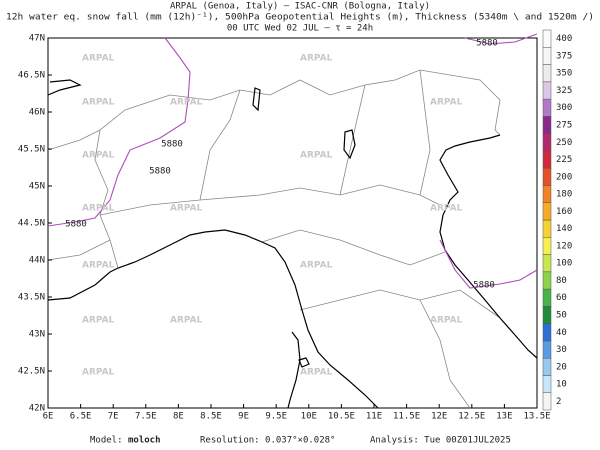 The height and width of the screenshot is (450, 600). Describe the element at coordinates (471, 417) in the screenshot. I see `lon-tick-label: 12.5E` at that location.